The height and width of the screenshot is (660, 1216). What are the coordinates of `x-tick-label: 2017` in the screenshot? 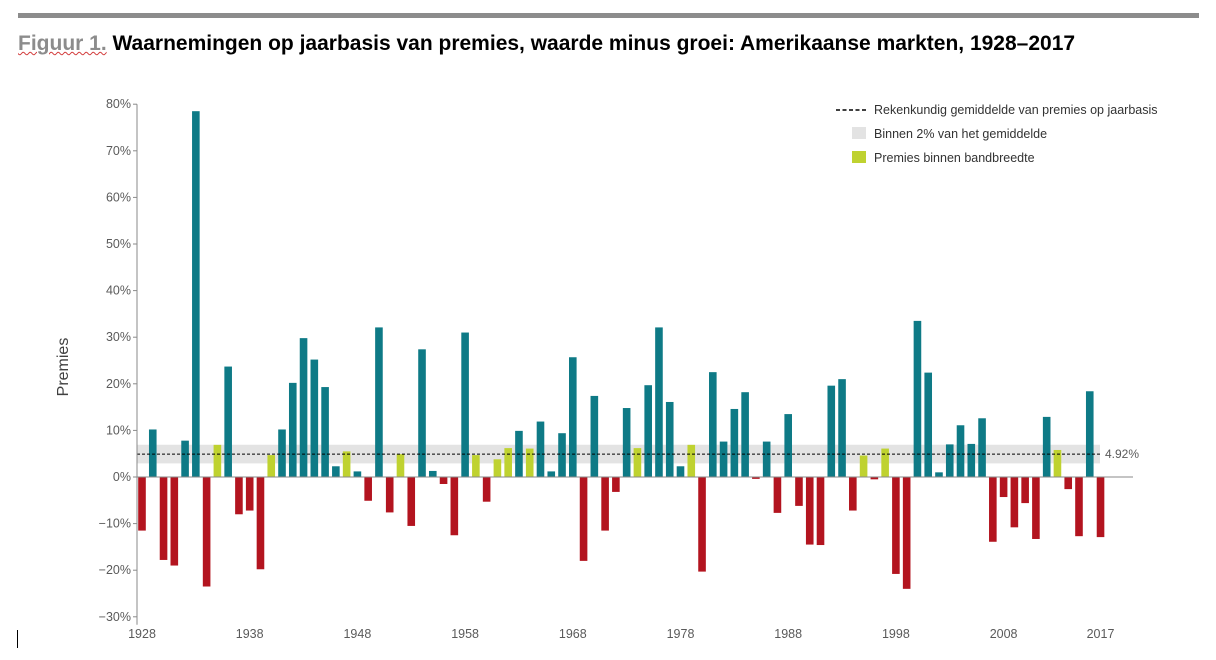 It's located at (1101, 634).